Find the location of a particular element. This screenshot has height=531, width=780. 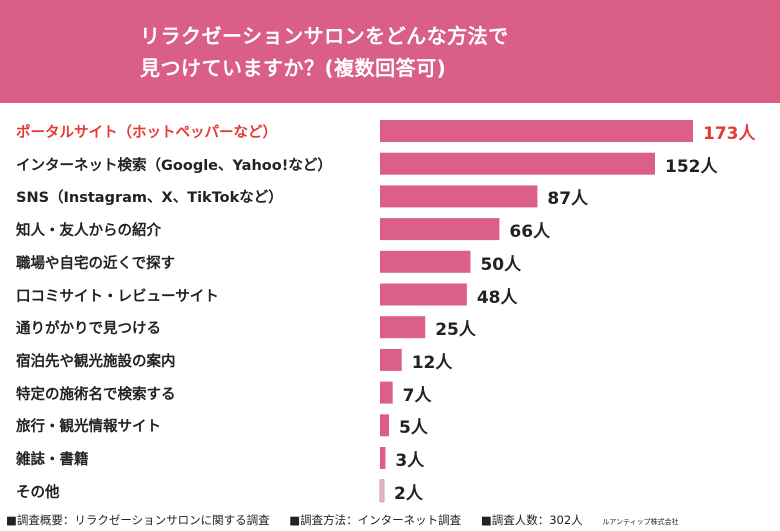

category-label: その他 is located at coordinates (38, 492).